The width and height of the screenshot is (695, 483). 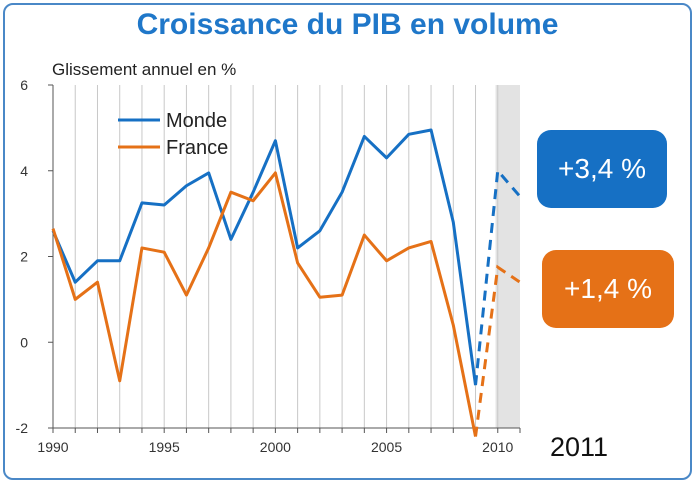 I want to click on france-forecast-line, so click(x=497, y=350).